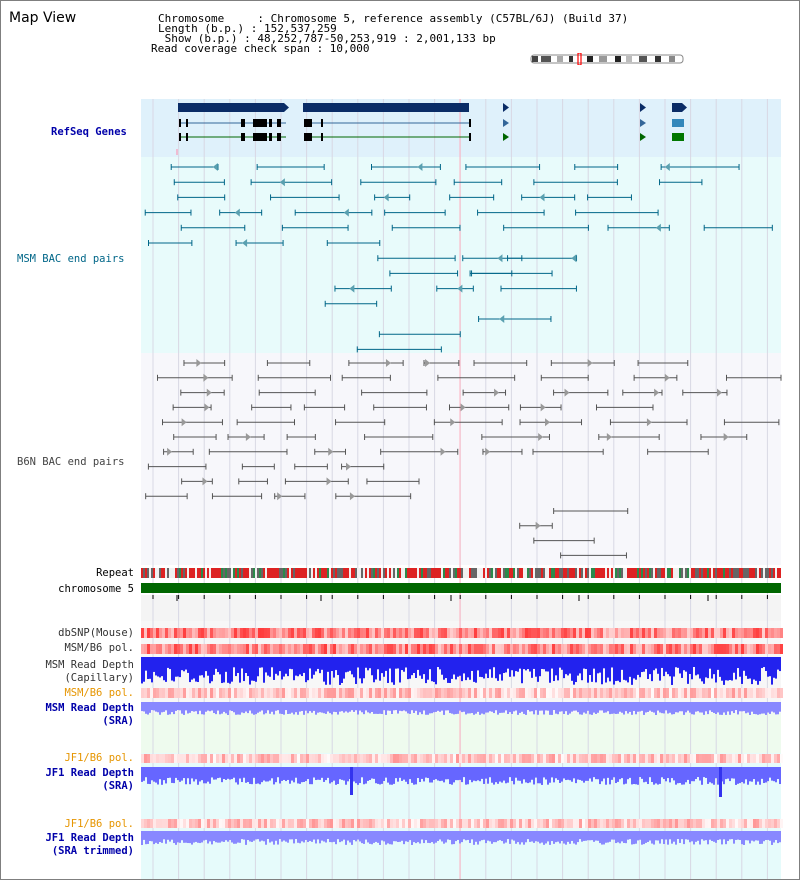 Image resolution: width=800 pixels, height=880 pixels. What do you see at coordinates (89, 132) in the screenshot?
I see `refseq-genes-label: RefSeq Genes` at bounding box center [89, 132].